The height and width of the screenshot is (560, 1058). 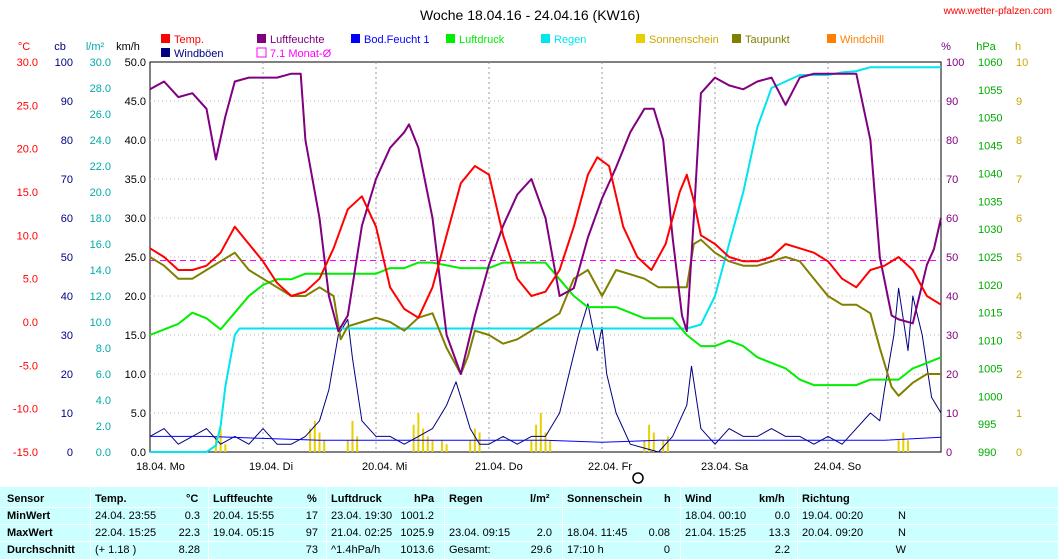 I want to click on rain-tick: 0.0, so click(x=103, y=453).